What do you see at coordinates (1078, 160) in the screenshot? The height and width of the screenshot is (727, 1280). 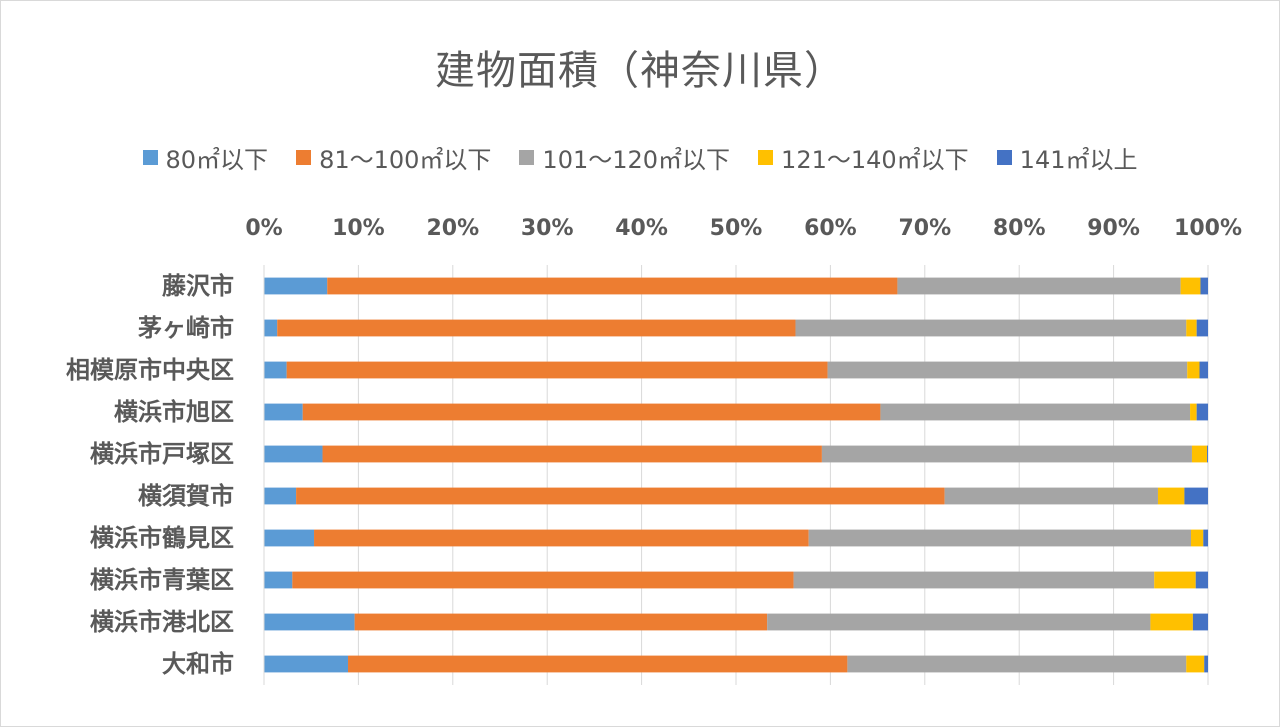 I see `legend-label: 141㎡以上` at bounding box center [1078, 160].